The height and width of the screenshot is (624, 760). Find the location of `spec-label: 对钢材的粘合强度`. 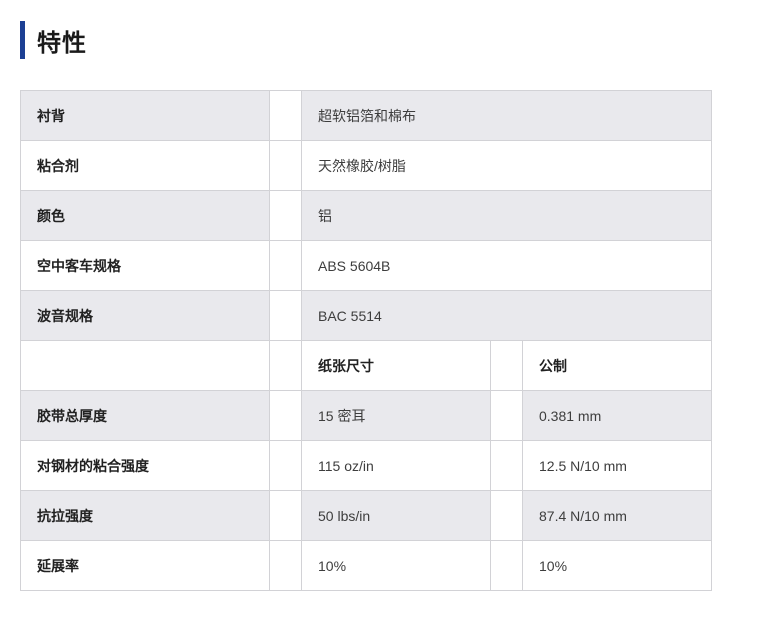

spec-label: 对钢材的粘合强度 is located at coordinates (145, 465).